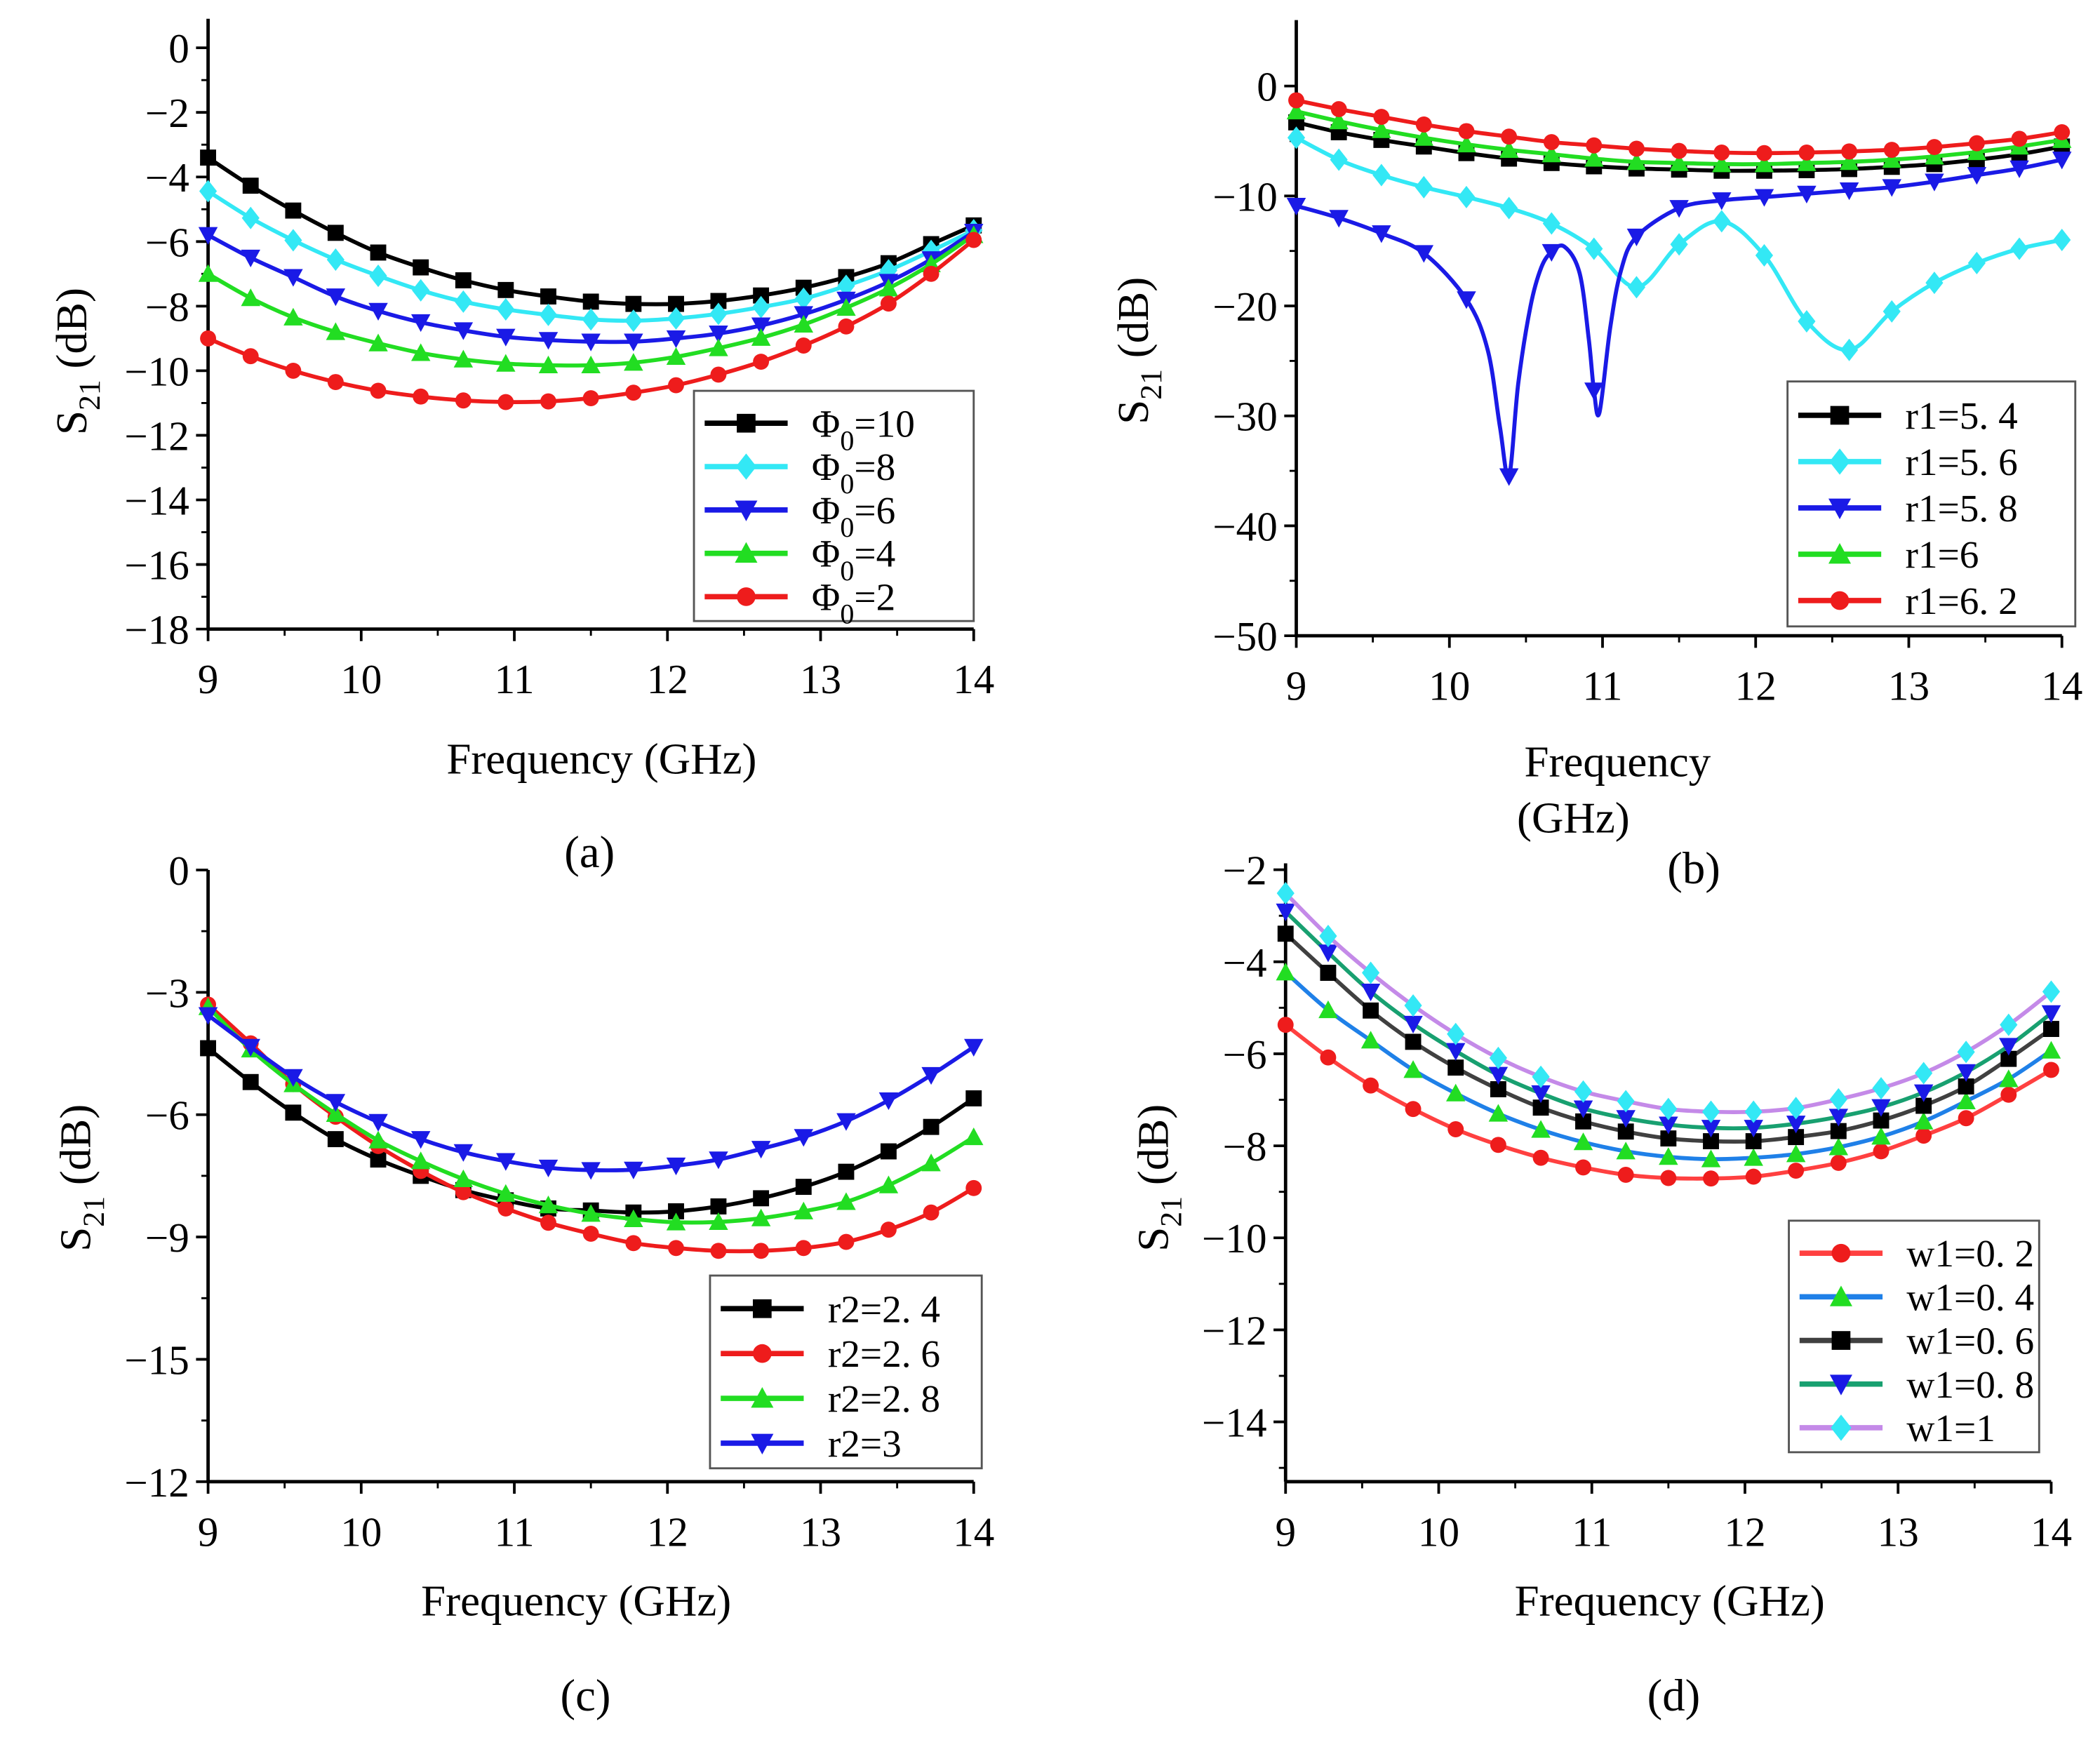  What do you see at coordinates (361, 1532) in the screenshot?
I see `x-tick-label: 10` at bounding box center [361, 1532].